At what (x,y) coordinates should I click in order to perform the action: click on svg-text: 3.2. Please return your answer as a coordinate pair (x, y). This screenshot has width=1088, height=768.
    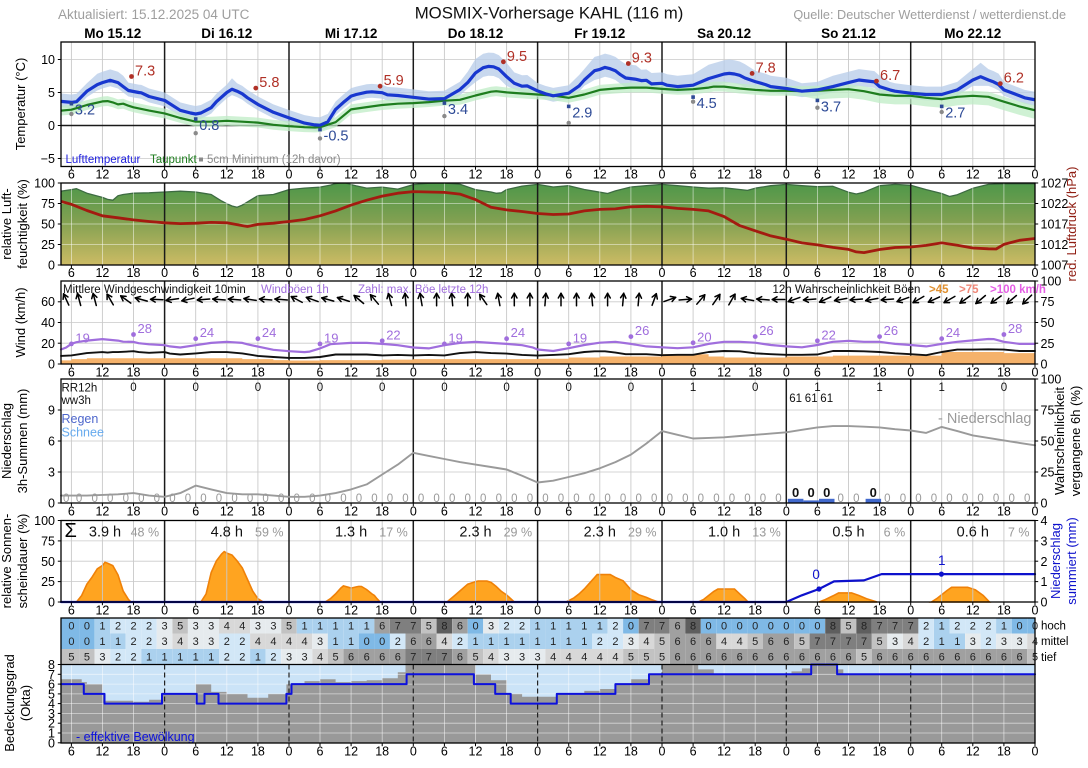
    Looking at the image, I should click on (85, 111).